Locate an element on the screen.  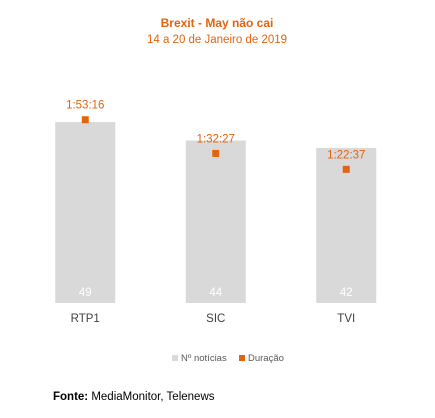
duration-label-rtp1: 1:53:16 is located at coordinates (85, 106).